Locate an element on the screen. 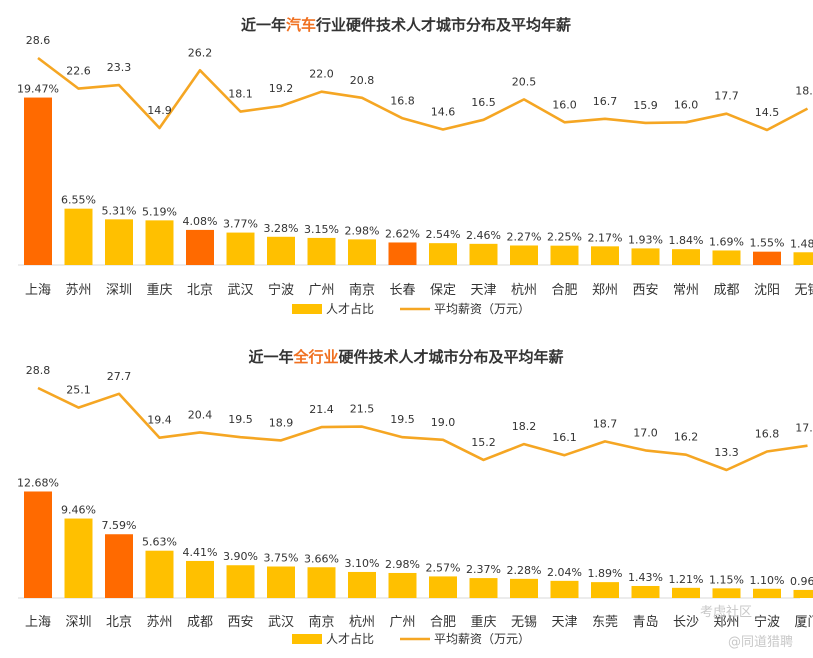 The image size is (813, 658). chart2-bar-label-2: 7.59% is located at coordinates (119, 525).